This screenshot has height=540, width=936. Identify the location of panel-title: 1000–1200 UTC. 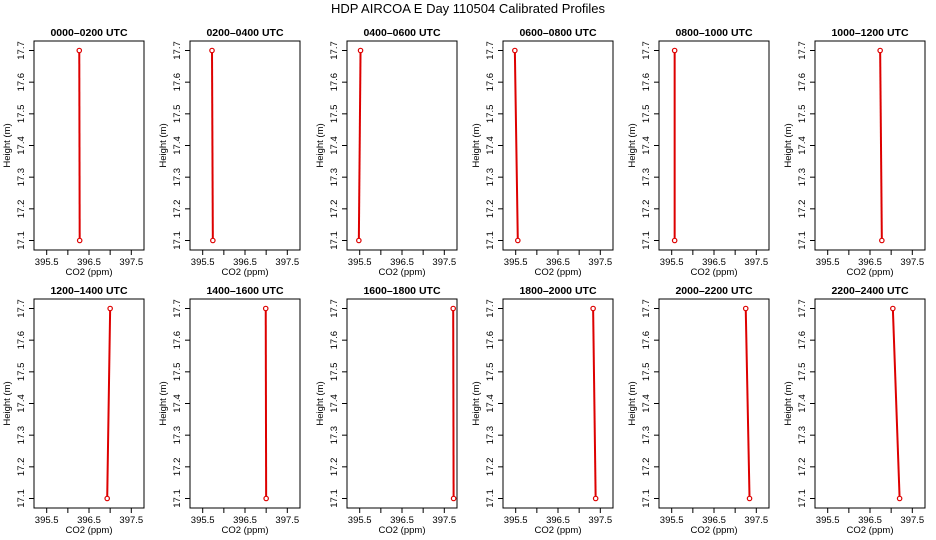
(869, 33).